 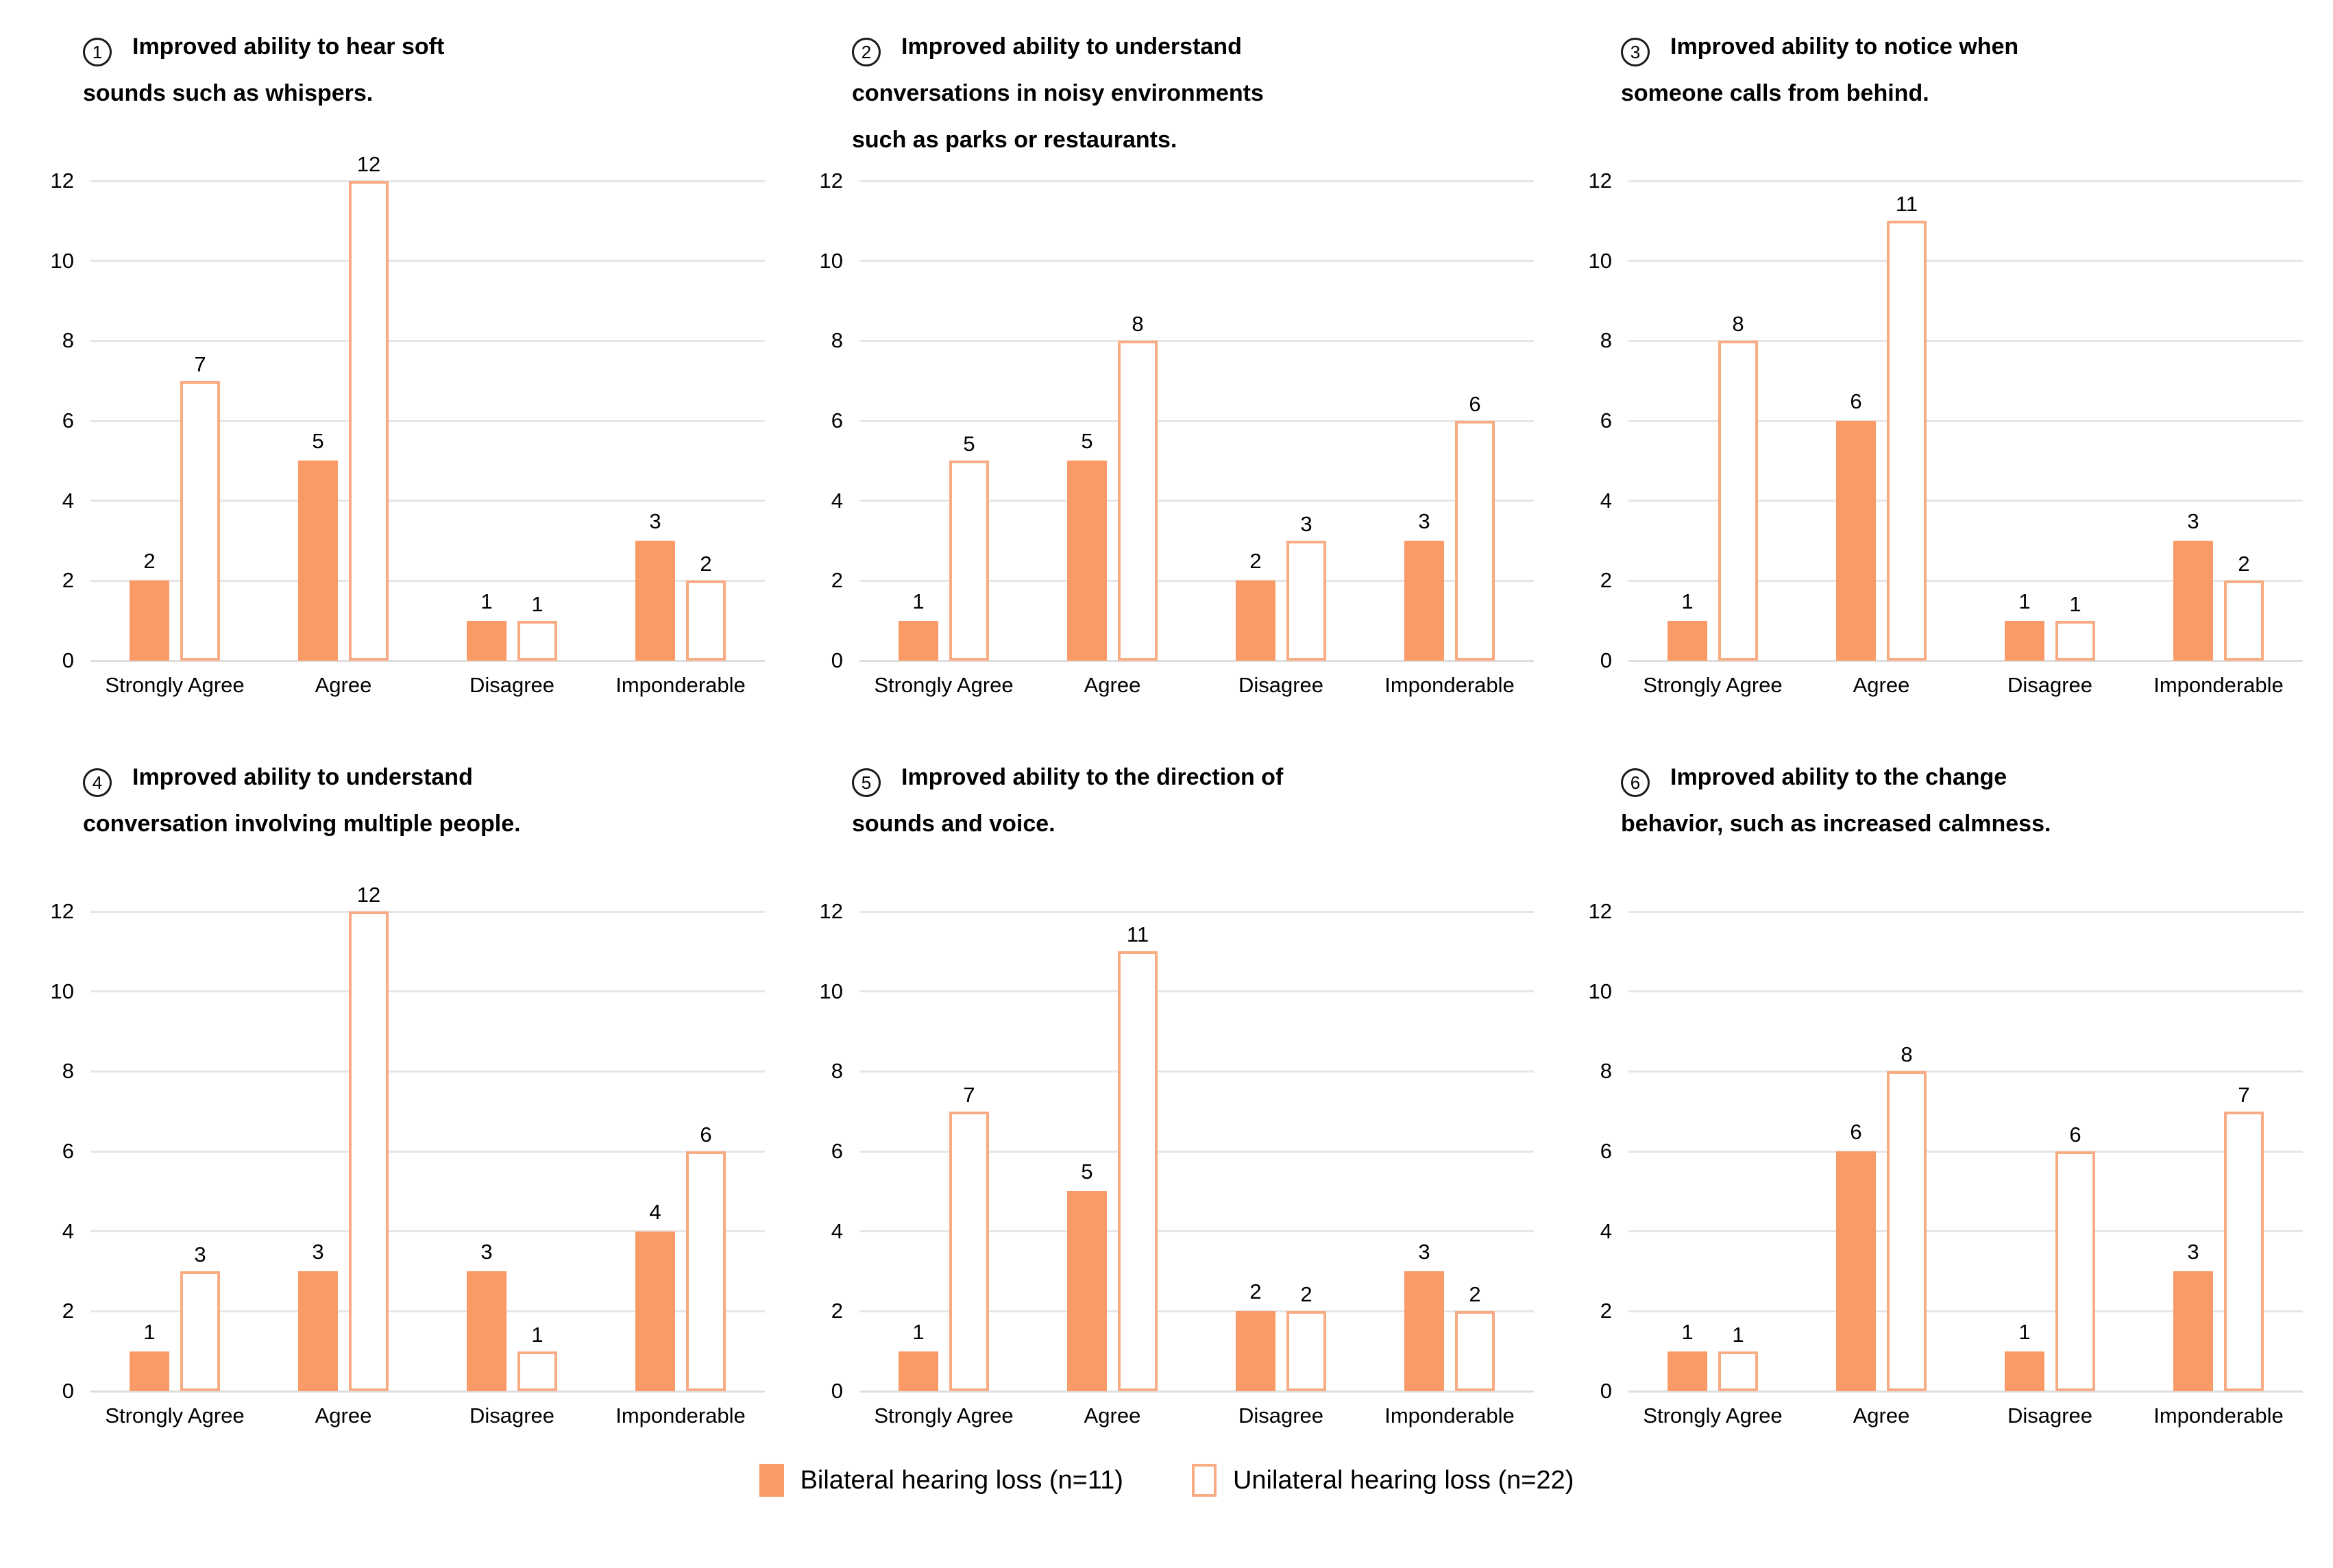 What do you see at coordinates (1112, 1151) in the screenshot?
I see `bar-group: 5 11` at bounding box center [1112, 1151].